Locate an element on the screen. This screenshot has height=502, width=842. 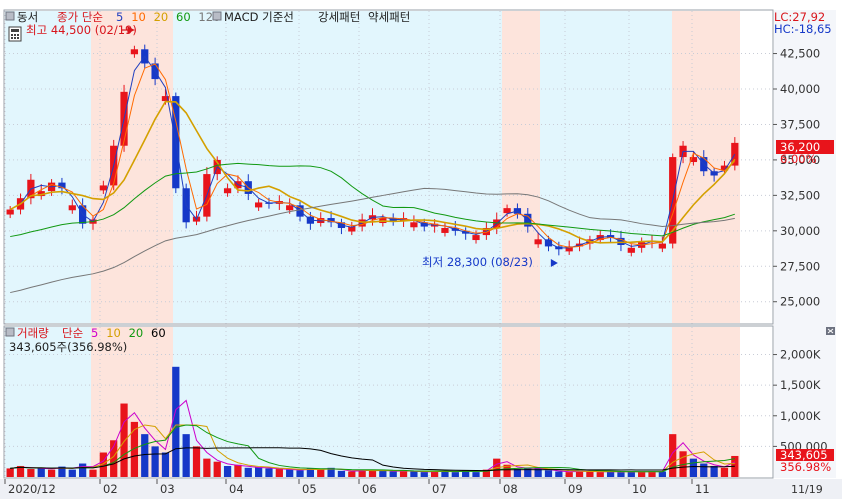
price-tick-label: 42,500 is located at coordinates (800, 54).